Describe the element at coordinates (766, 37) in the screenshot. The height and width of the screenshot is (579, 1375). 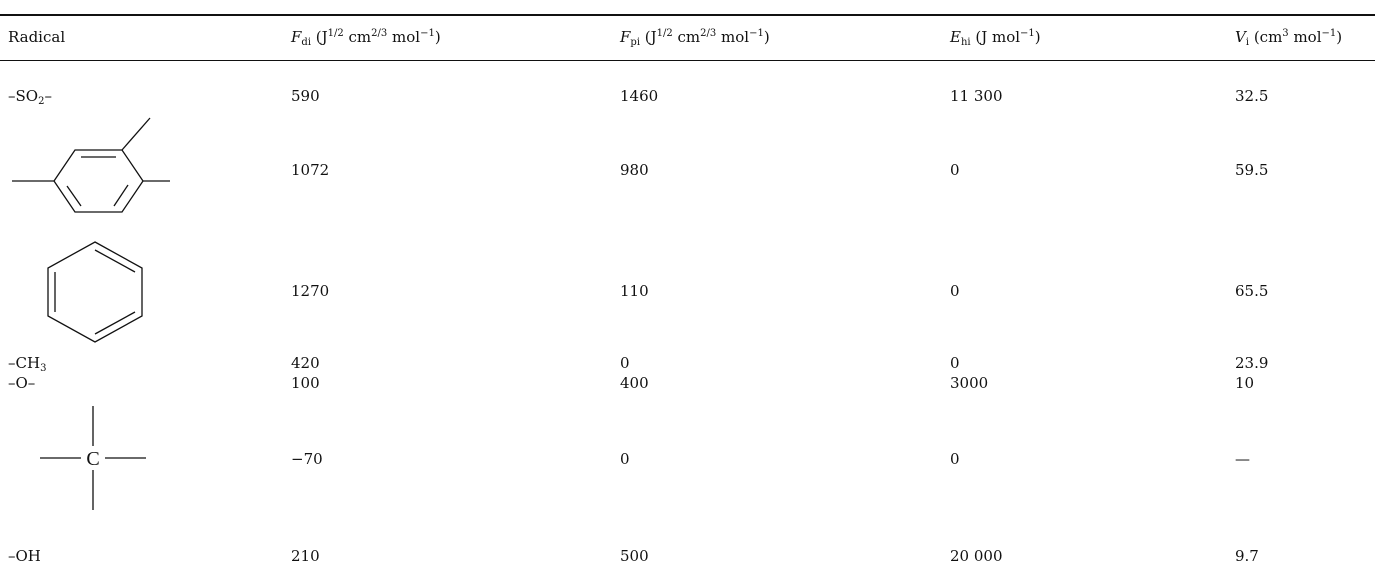
I see `header-fpi-close: )` at that location.